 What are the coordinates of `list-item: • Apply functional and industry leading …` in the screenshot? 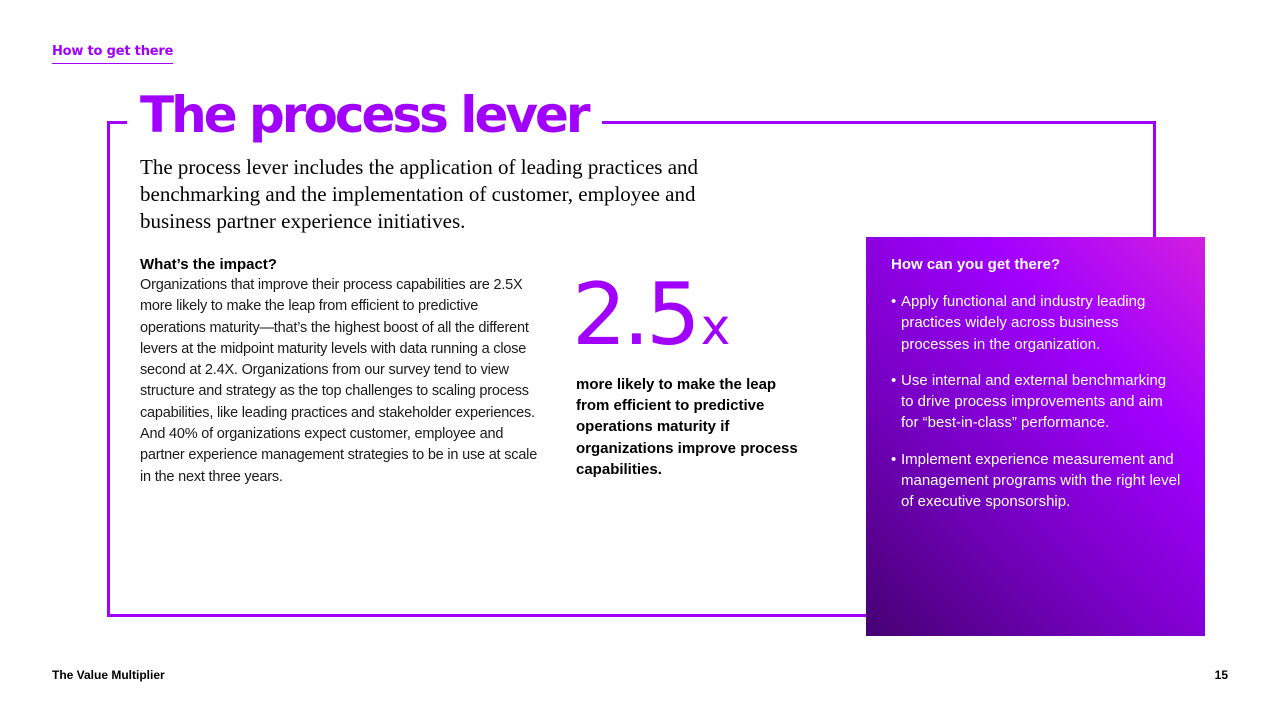 It's located at (1036, 323).